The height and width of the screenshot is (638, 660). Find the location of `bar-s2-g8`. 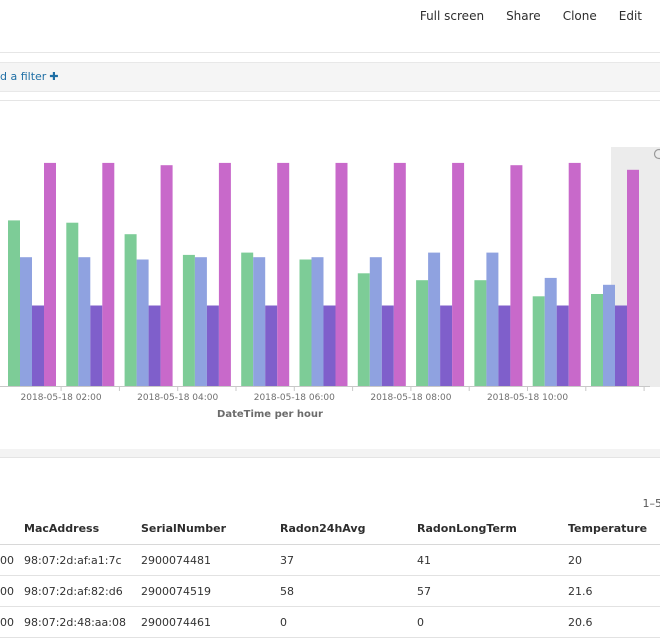

bar-s2-g8 is located at coordinates (434, 319).